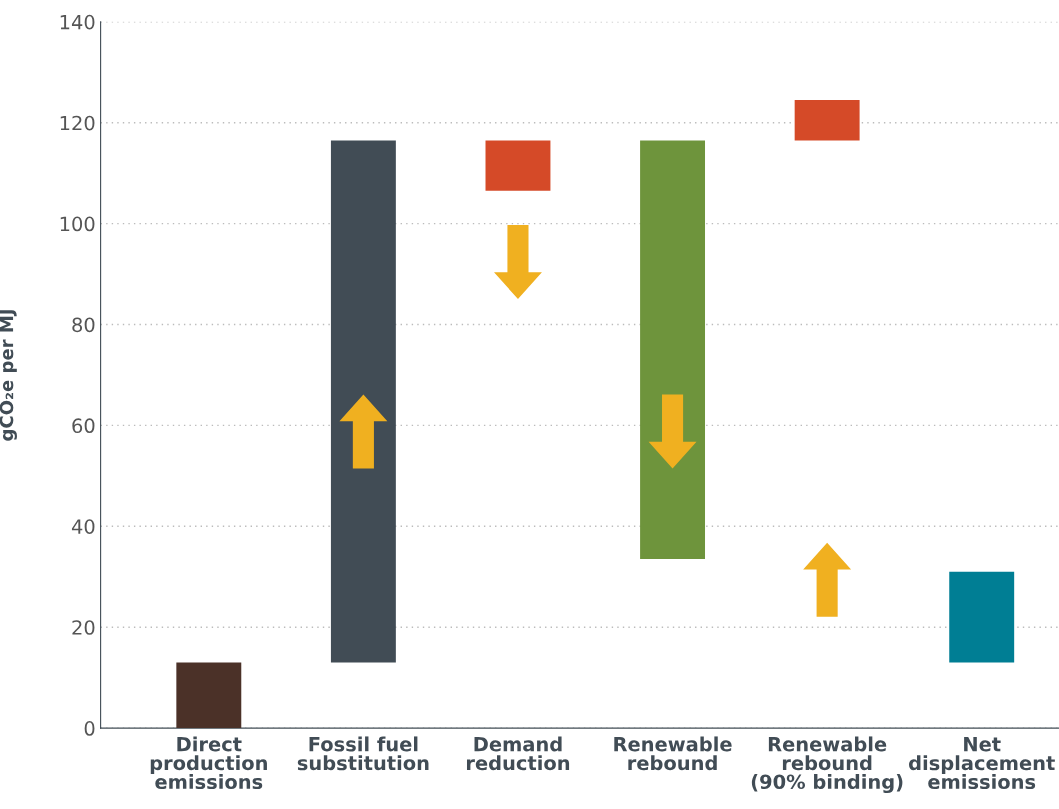  What do you see at coordinates (83, 325) in the screenshot?
I see `y-tick-label: 80` at bounding box center [83, 325].